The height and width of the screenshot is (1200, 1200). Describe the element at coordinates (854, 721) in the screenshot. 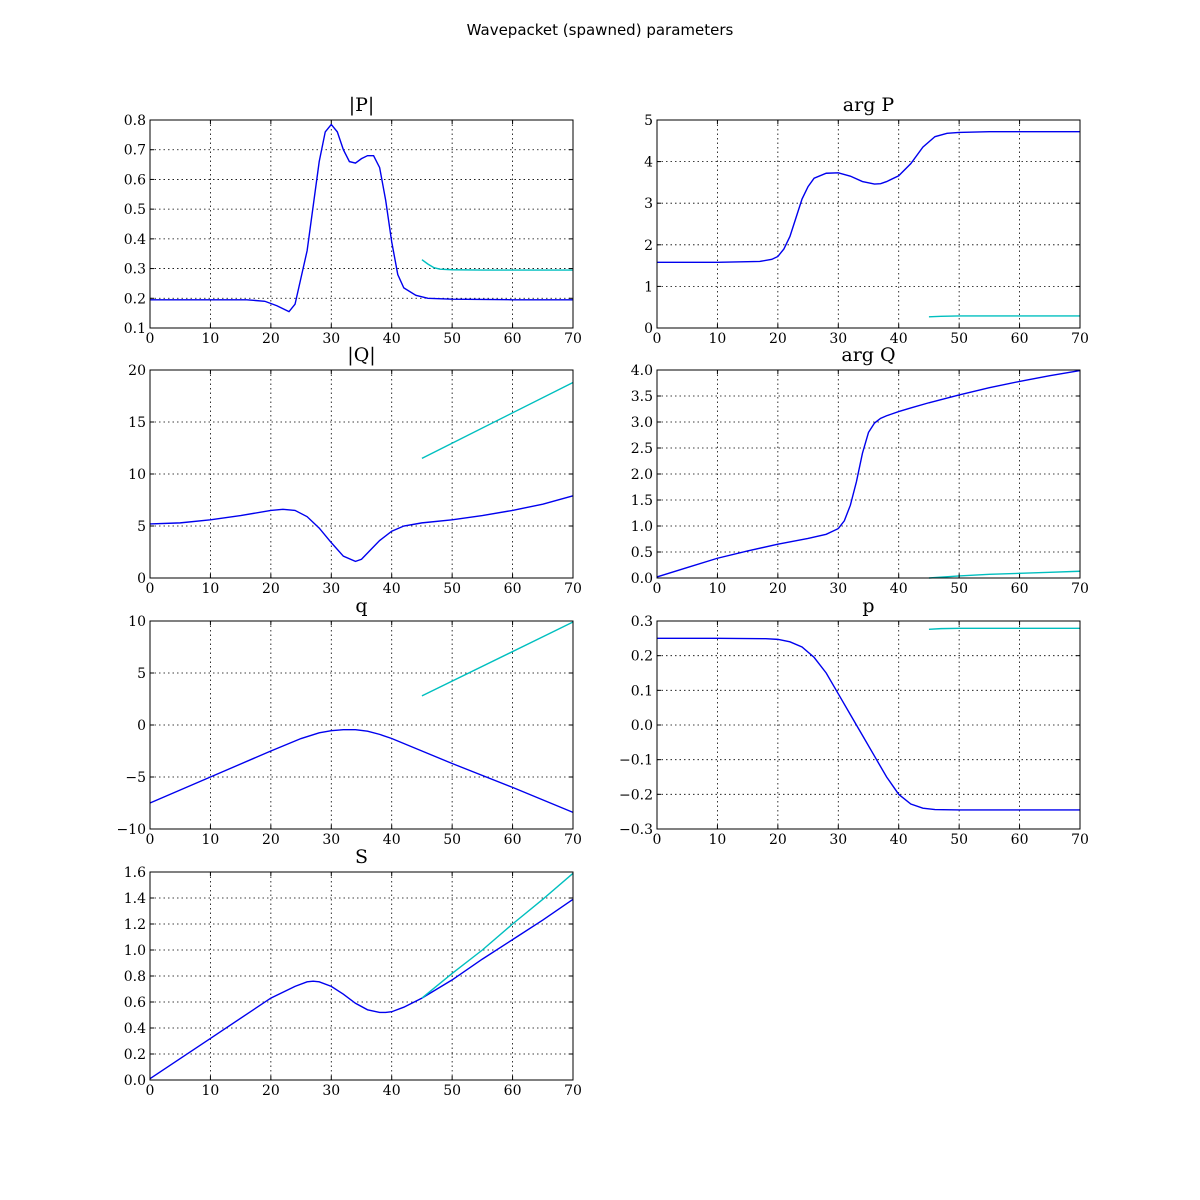

I see `subplot-6: 0 10 20 30 40 50 60 70 −0.3 −0.2 −0.1 0.0 0.1 0.2 0.3 p` at that location.